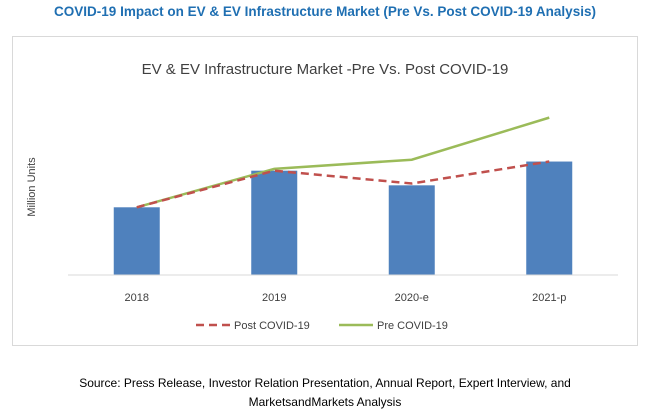  Describe the element at coordinates (274, 298) in the screenshot. I see `x-tick-1: 2019` at that location.